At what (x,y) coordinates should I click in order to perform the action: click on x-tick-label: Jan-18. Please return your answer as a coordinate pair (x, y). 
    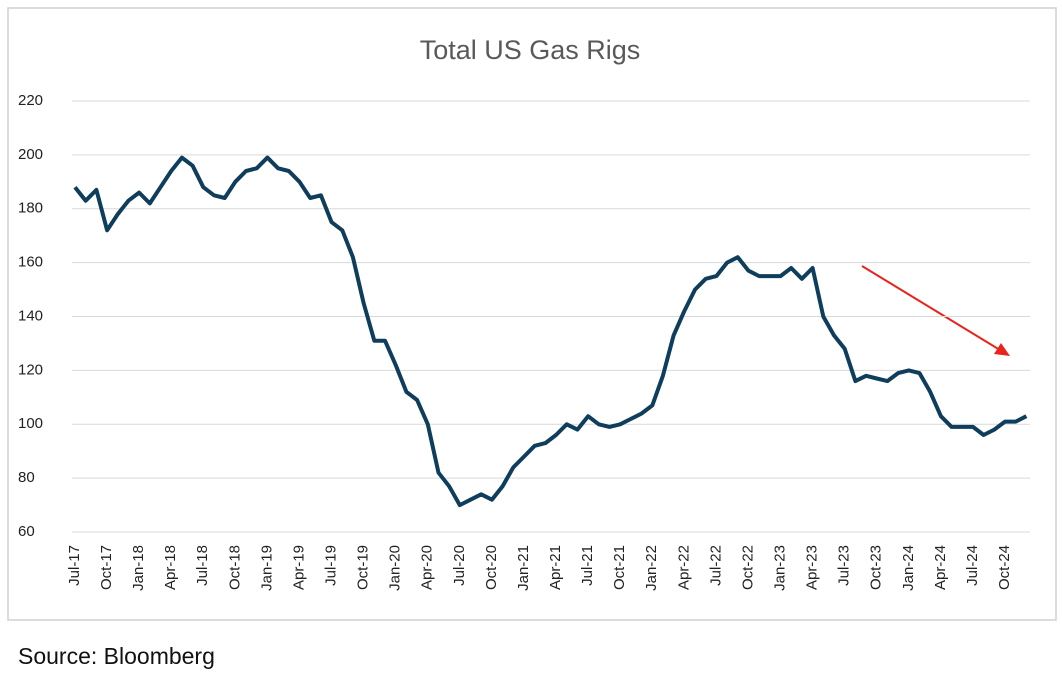
    Looking at the image, I should click on (138, 568).